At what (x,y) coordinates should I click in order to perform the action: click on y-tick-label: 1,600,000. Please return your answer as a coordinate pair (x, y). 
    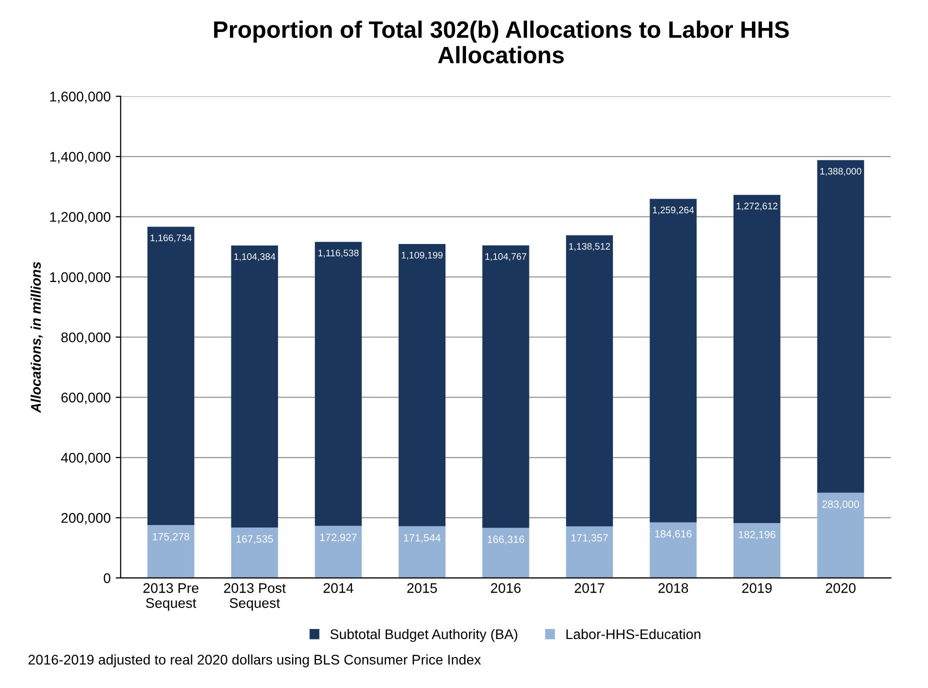
    Looking at the image, I should click on (80, 98).